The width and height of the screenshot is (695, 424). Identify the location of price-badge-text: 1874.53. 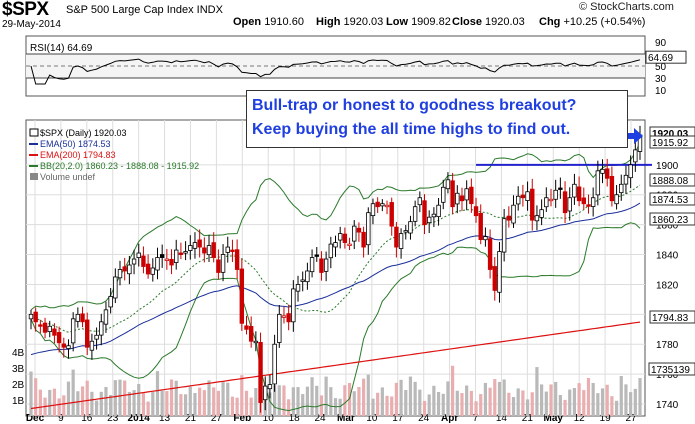
(670, 200).